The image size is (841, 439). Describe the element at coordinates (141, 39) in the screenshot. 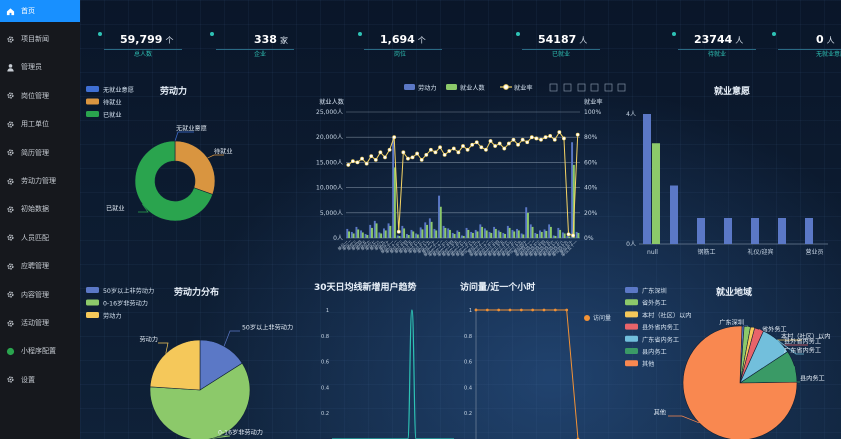

I see `stat-number: 59,799` at that location.